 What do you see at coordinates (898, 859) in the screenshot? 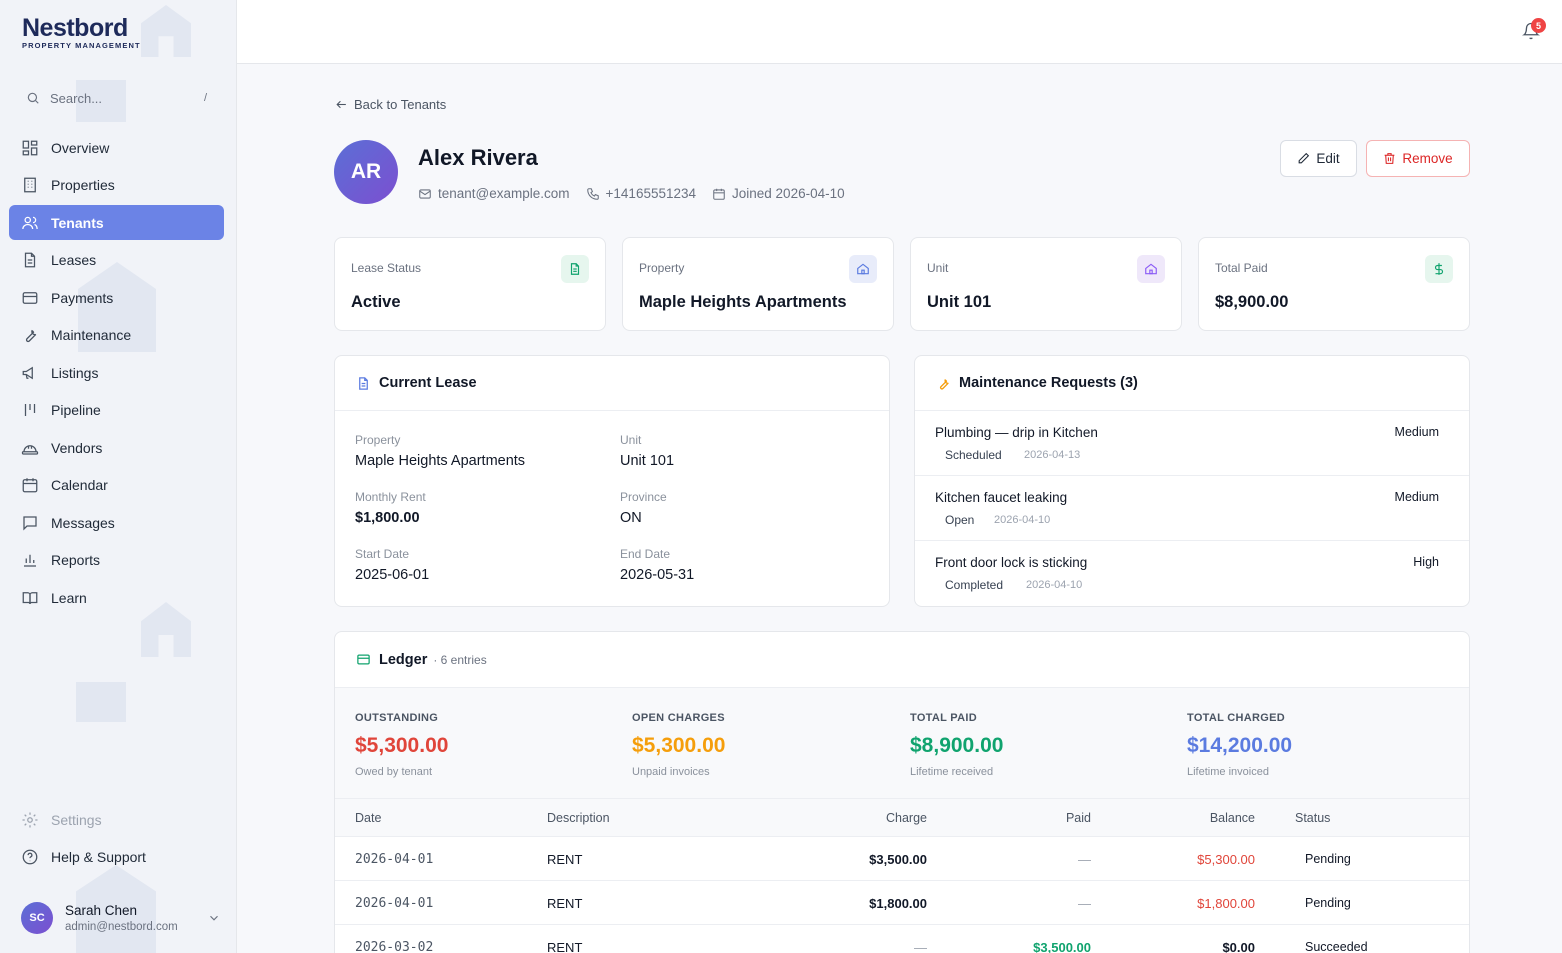
I see `cell-charge: $3,500.00` at bounding box center [898, 859].